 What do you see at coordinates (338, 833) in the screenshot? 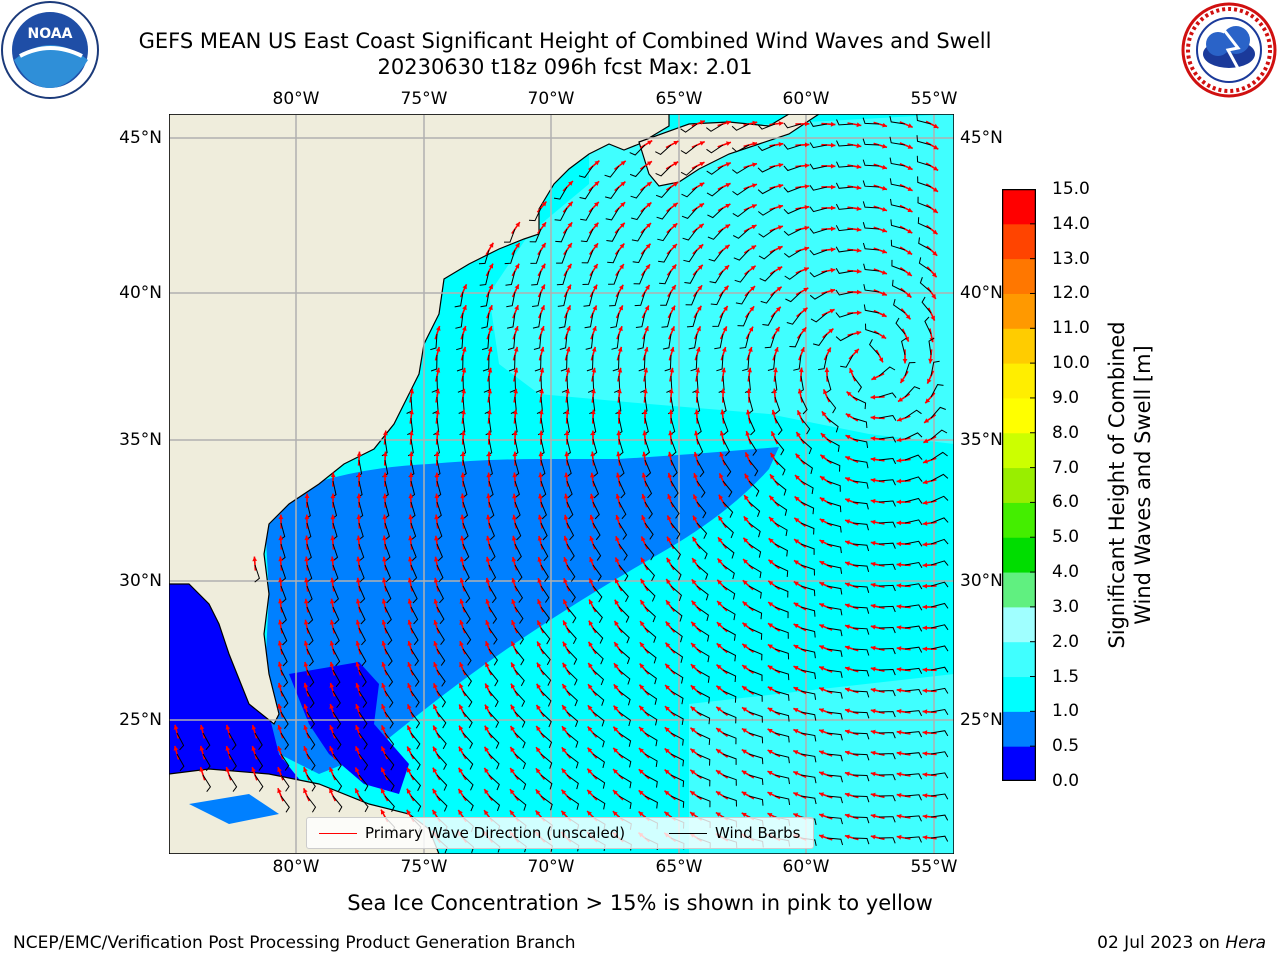
I see `red-line-icon` at bounding box center [338, 833].